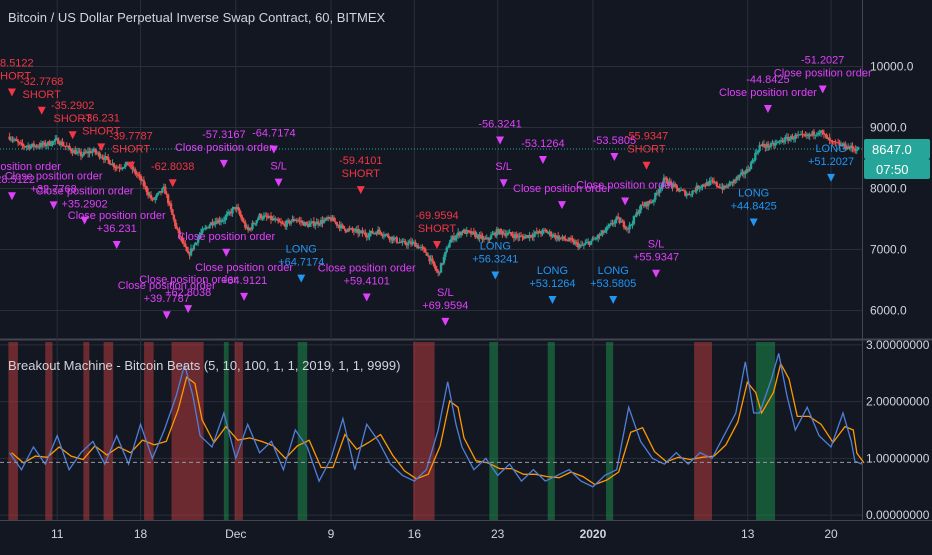  What do you see at coordinates (898, 515) in the screenshot?
I see `osc-tick-label: 0.00000000` at bounding box center [898, 515].